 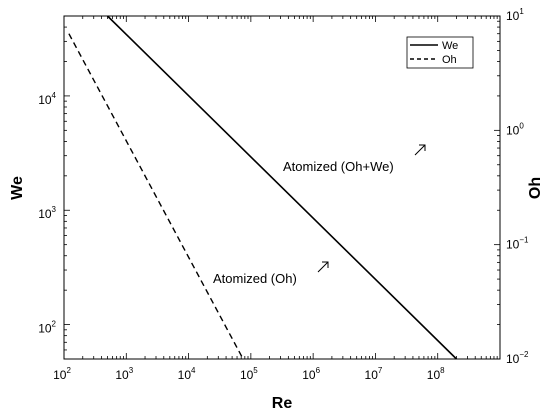 What do you see at coordinates (449, 60) in the screenshot?
I see `legend-label-oh: Oh` at bounding box center [449, 60].